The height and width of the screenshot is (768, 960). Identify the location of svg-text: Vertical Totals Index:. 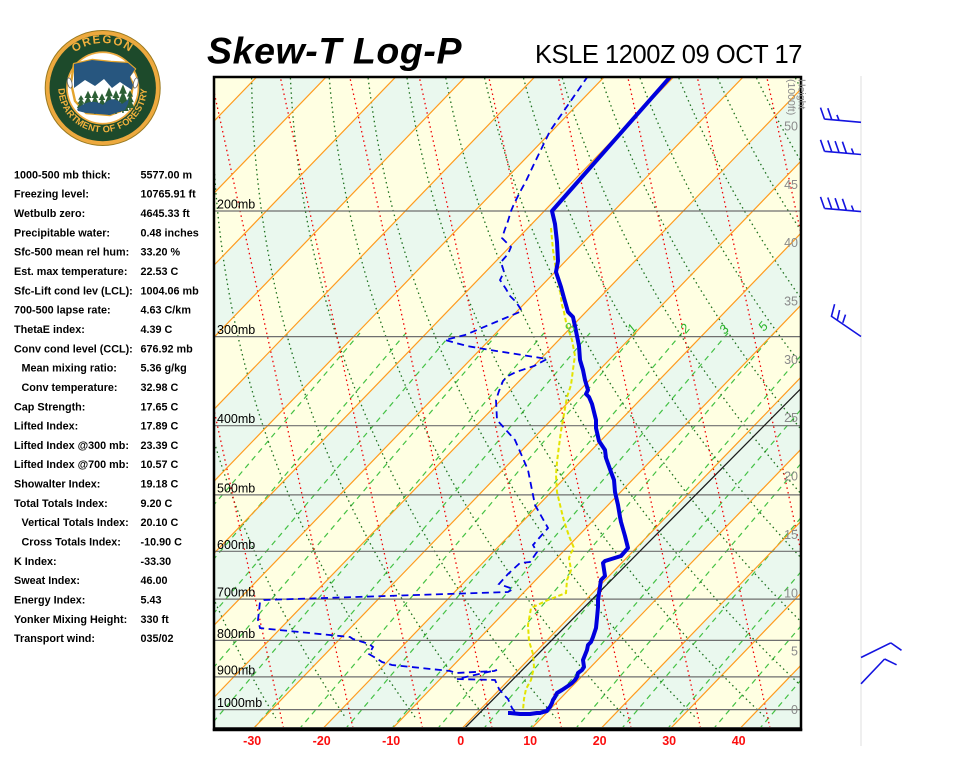
(75, 523).